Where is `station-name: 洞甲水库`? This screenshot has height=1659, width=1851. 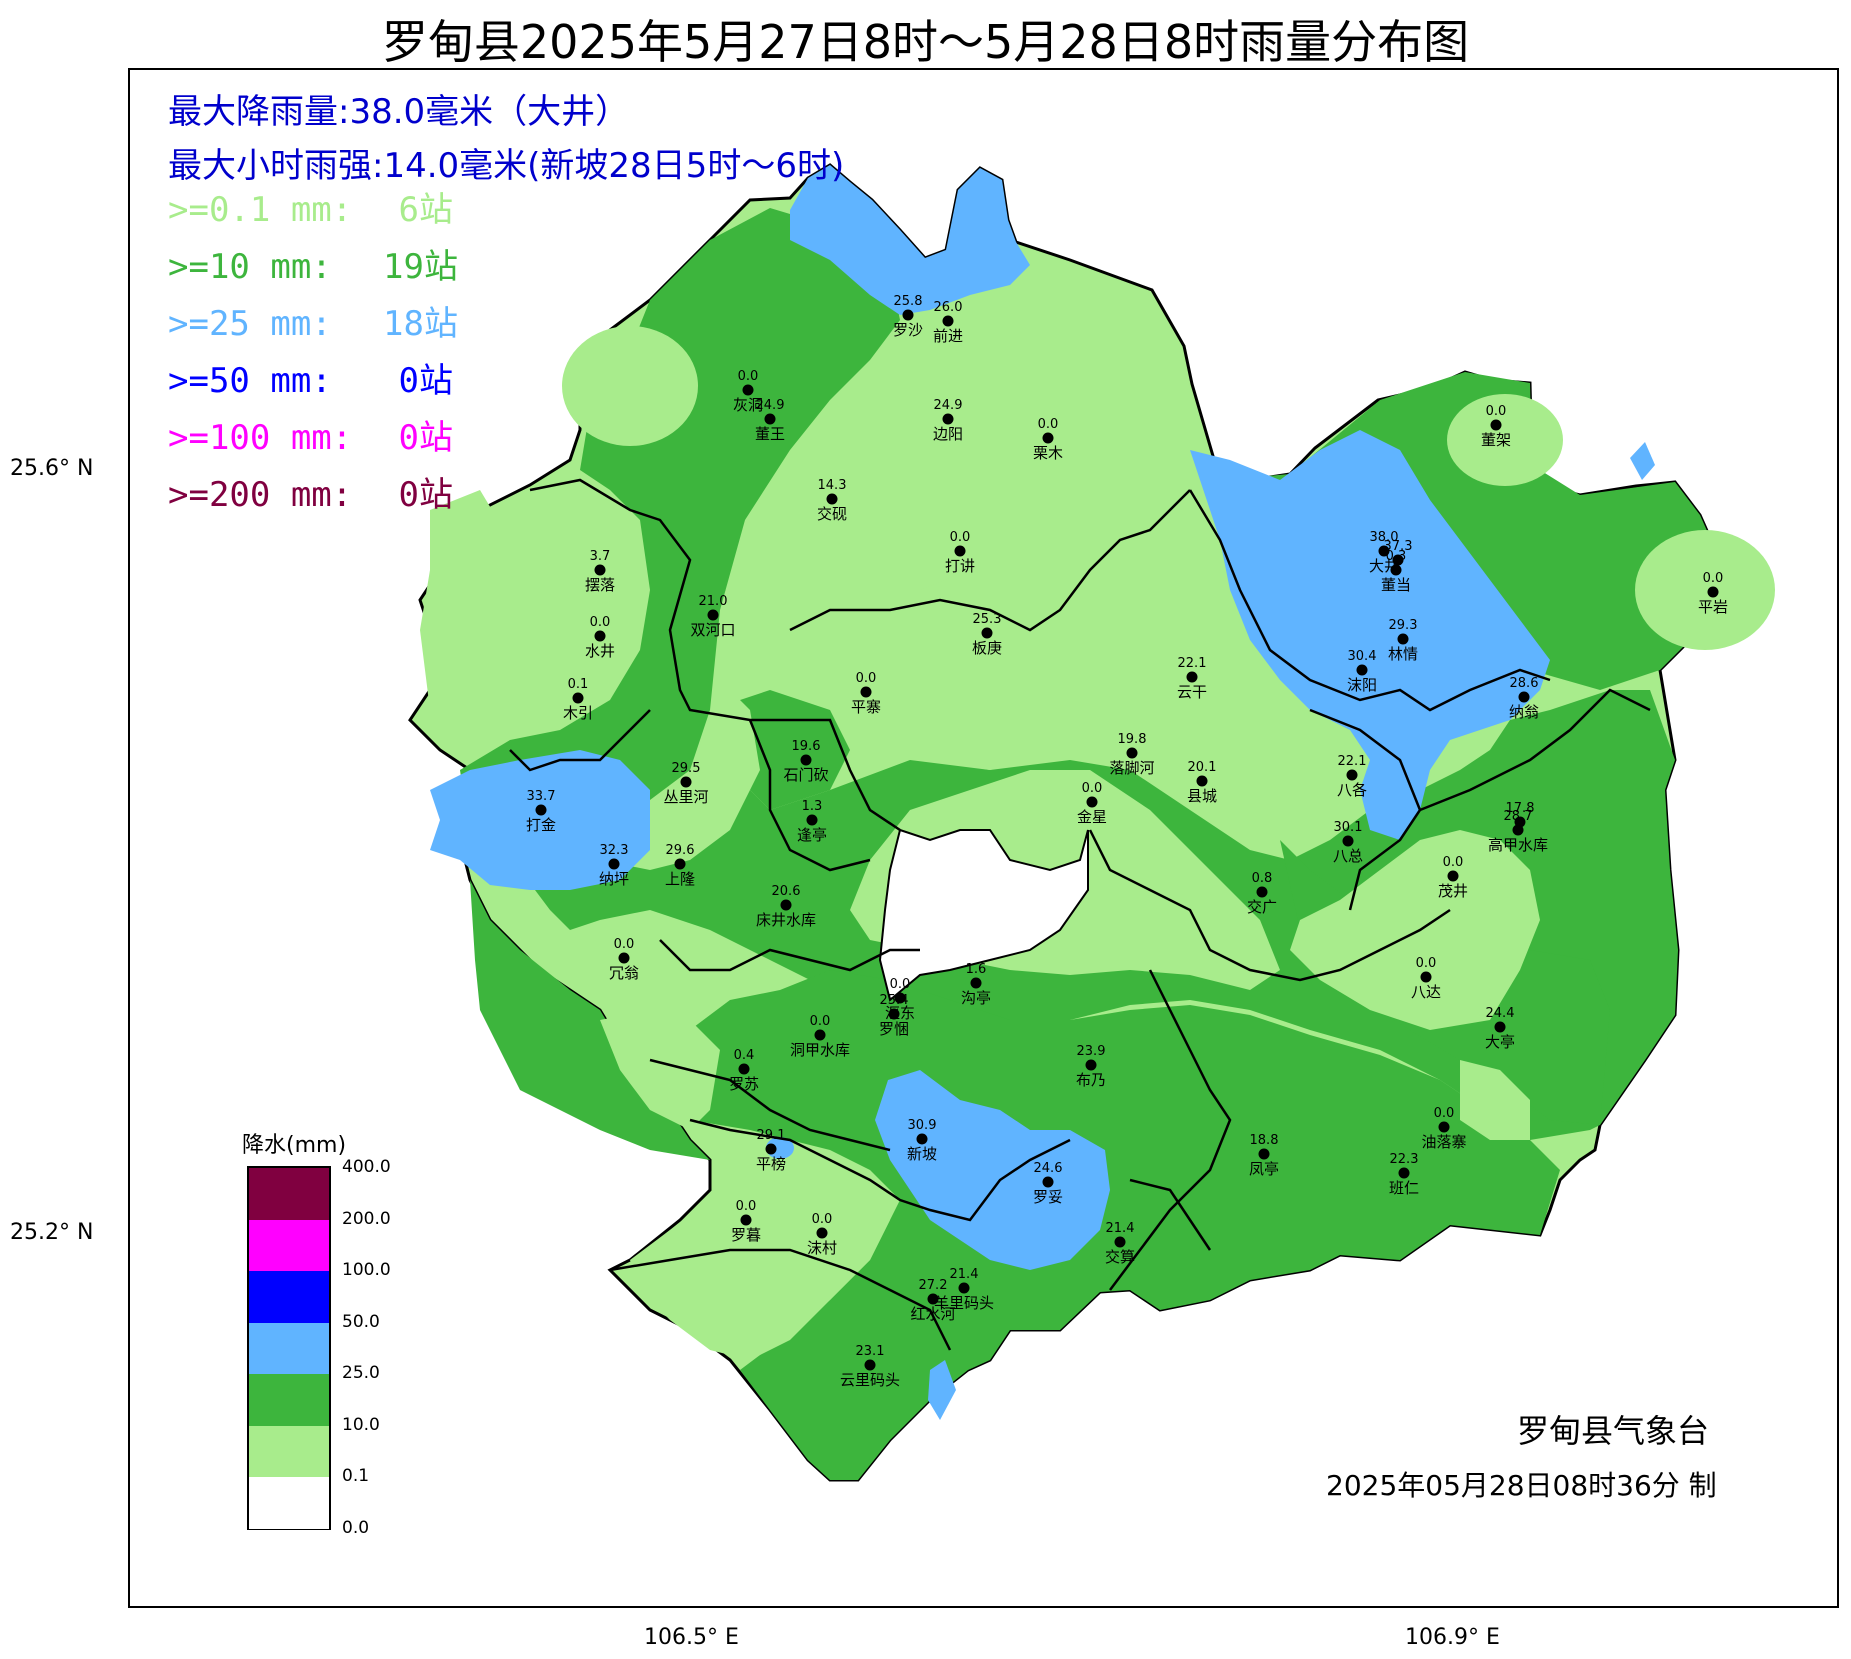 station-name: 洞甲水库 is located at coordinates (820, 1050).